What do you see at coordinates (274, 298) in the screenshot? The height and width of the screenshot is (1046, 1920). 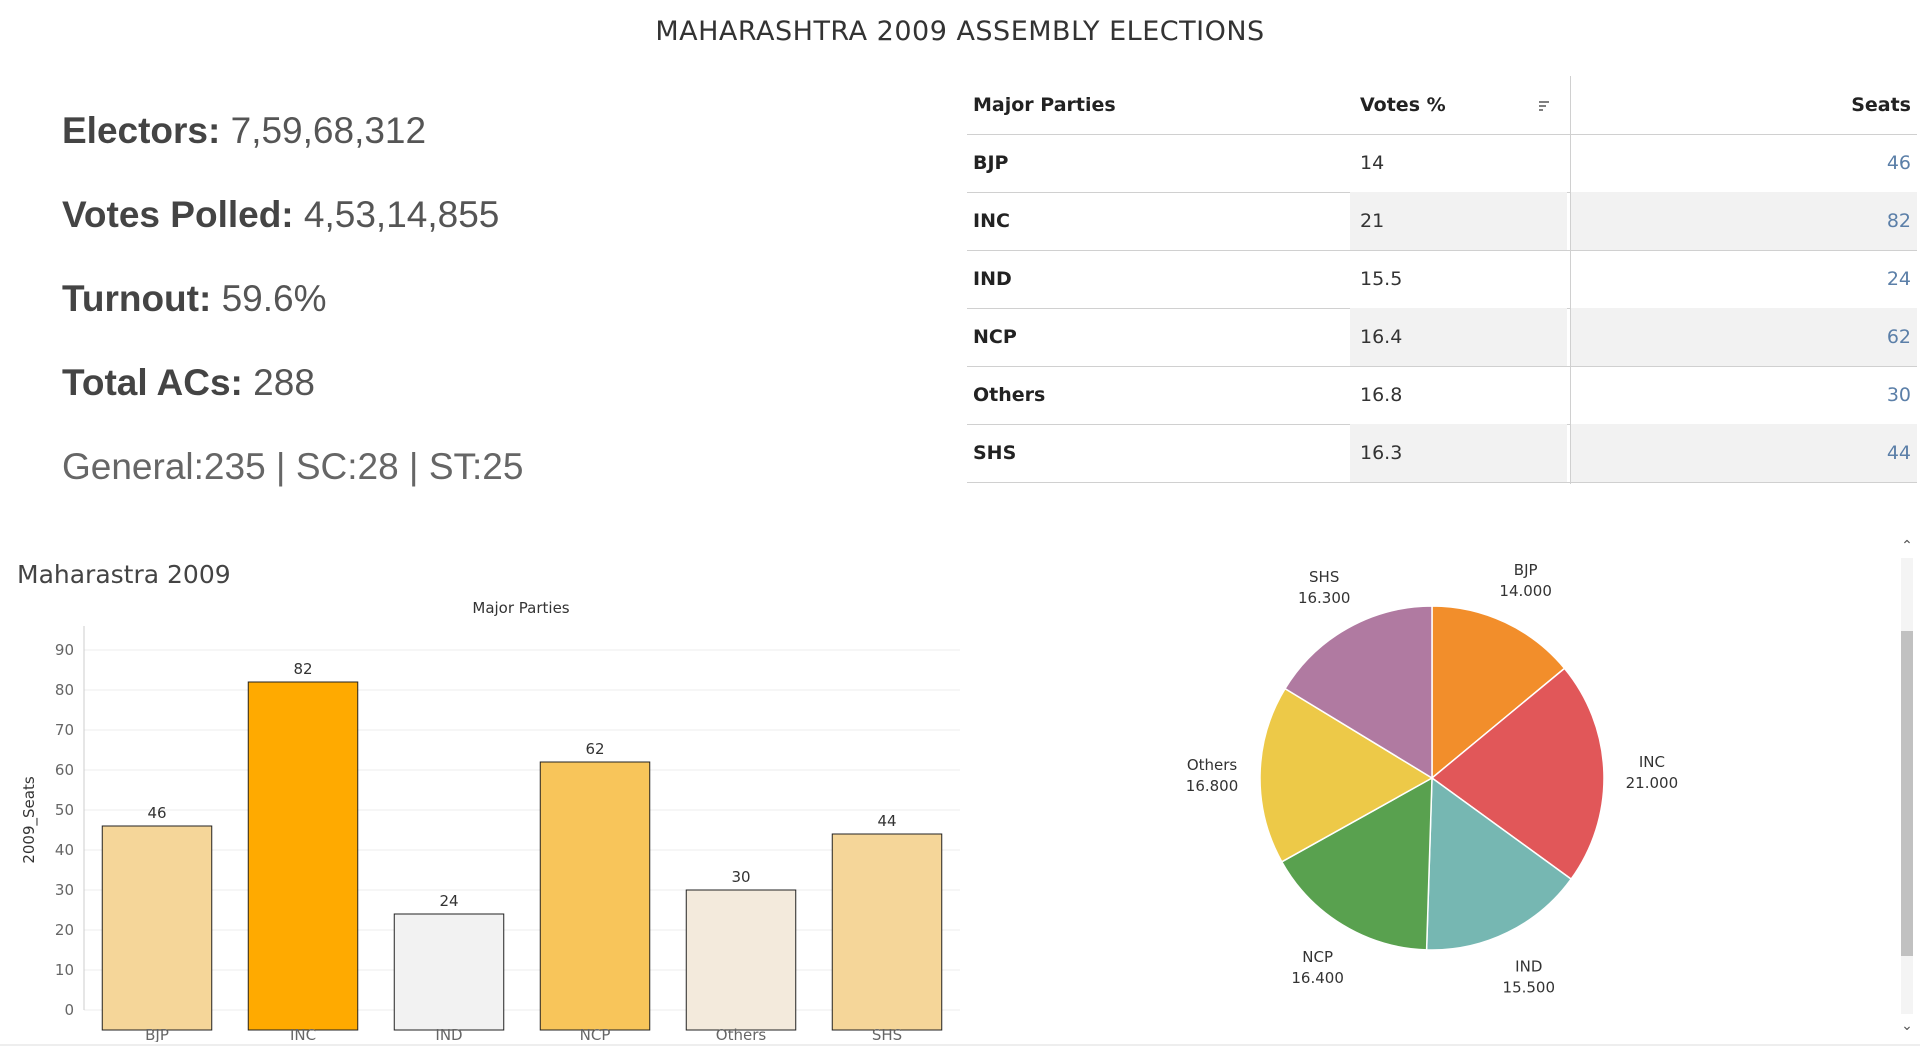 I see `turnout-value: 59.6%` at bounding box center [274, 298].